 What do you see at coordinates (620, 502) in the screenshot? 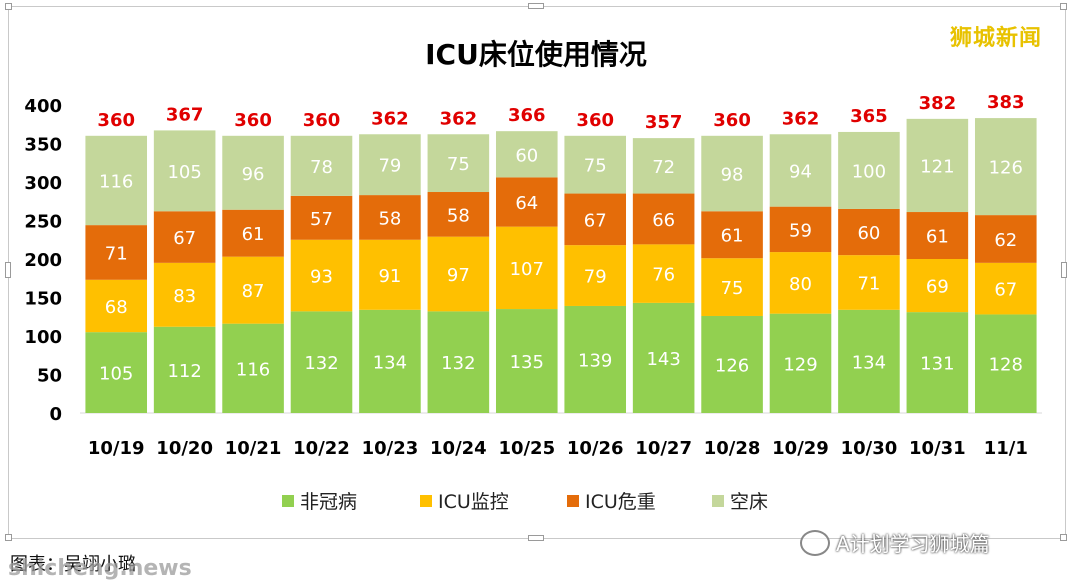
I see `legend-label: ICU危重` at bounding box center [620, 502].